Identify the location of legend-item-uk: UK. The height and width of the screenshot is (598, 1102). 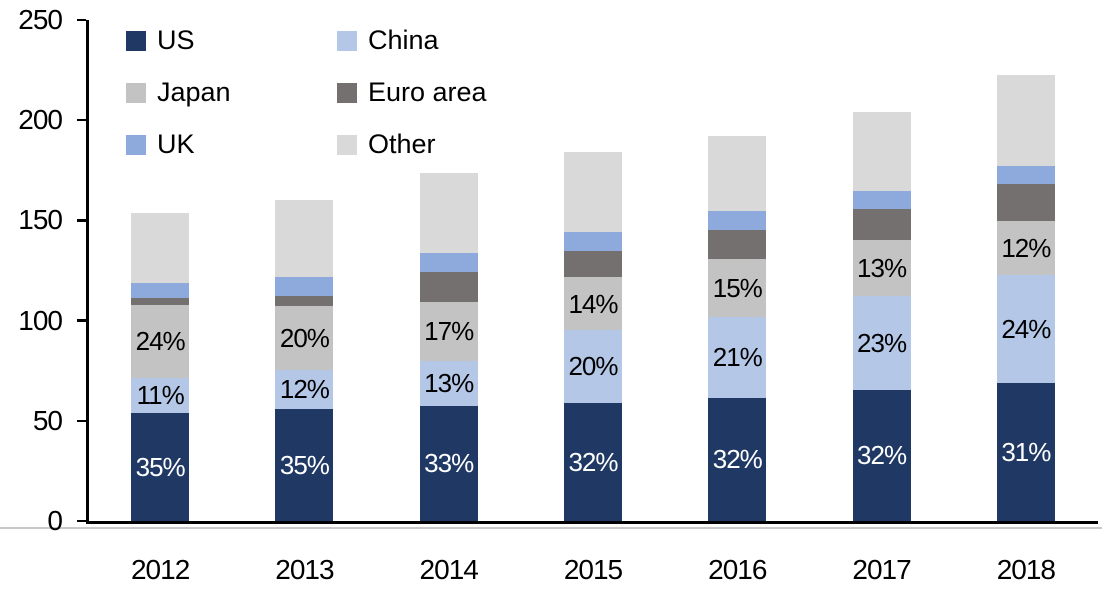
(160, 144).